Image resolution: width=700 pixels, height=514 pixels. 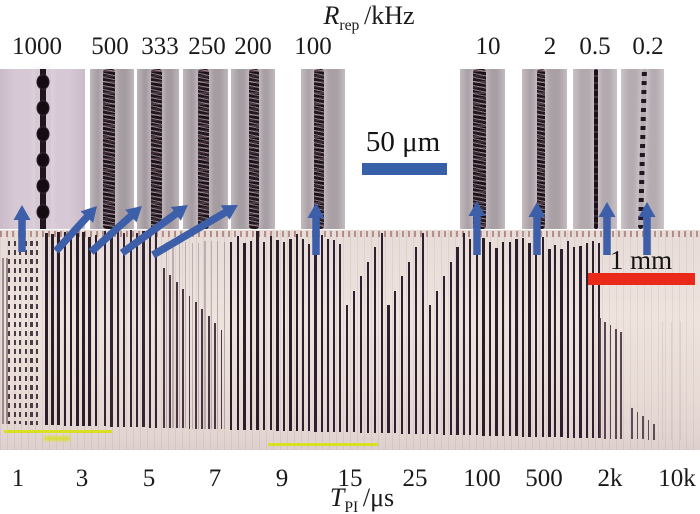 I want to click on micrograph-strip-250kHz, so click(x=205, y=149).